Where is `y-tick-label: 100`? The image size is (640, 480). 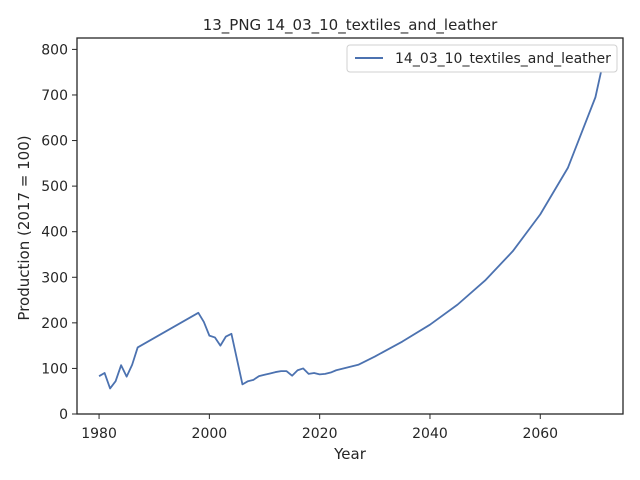 y-tick-label: 100 is located at coordinates (54, 369).